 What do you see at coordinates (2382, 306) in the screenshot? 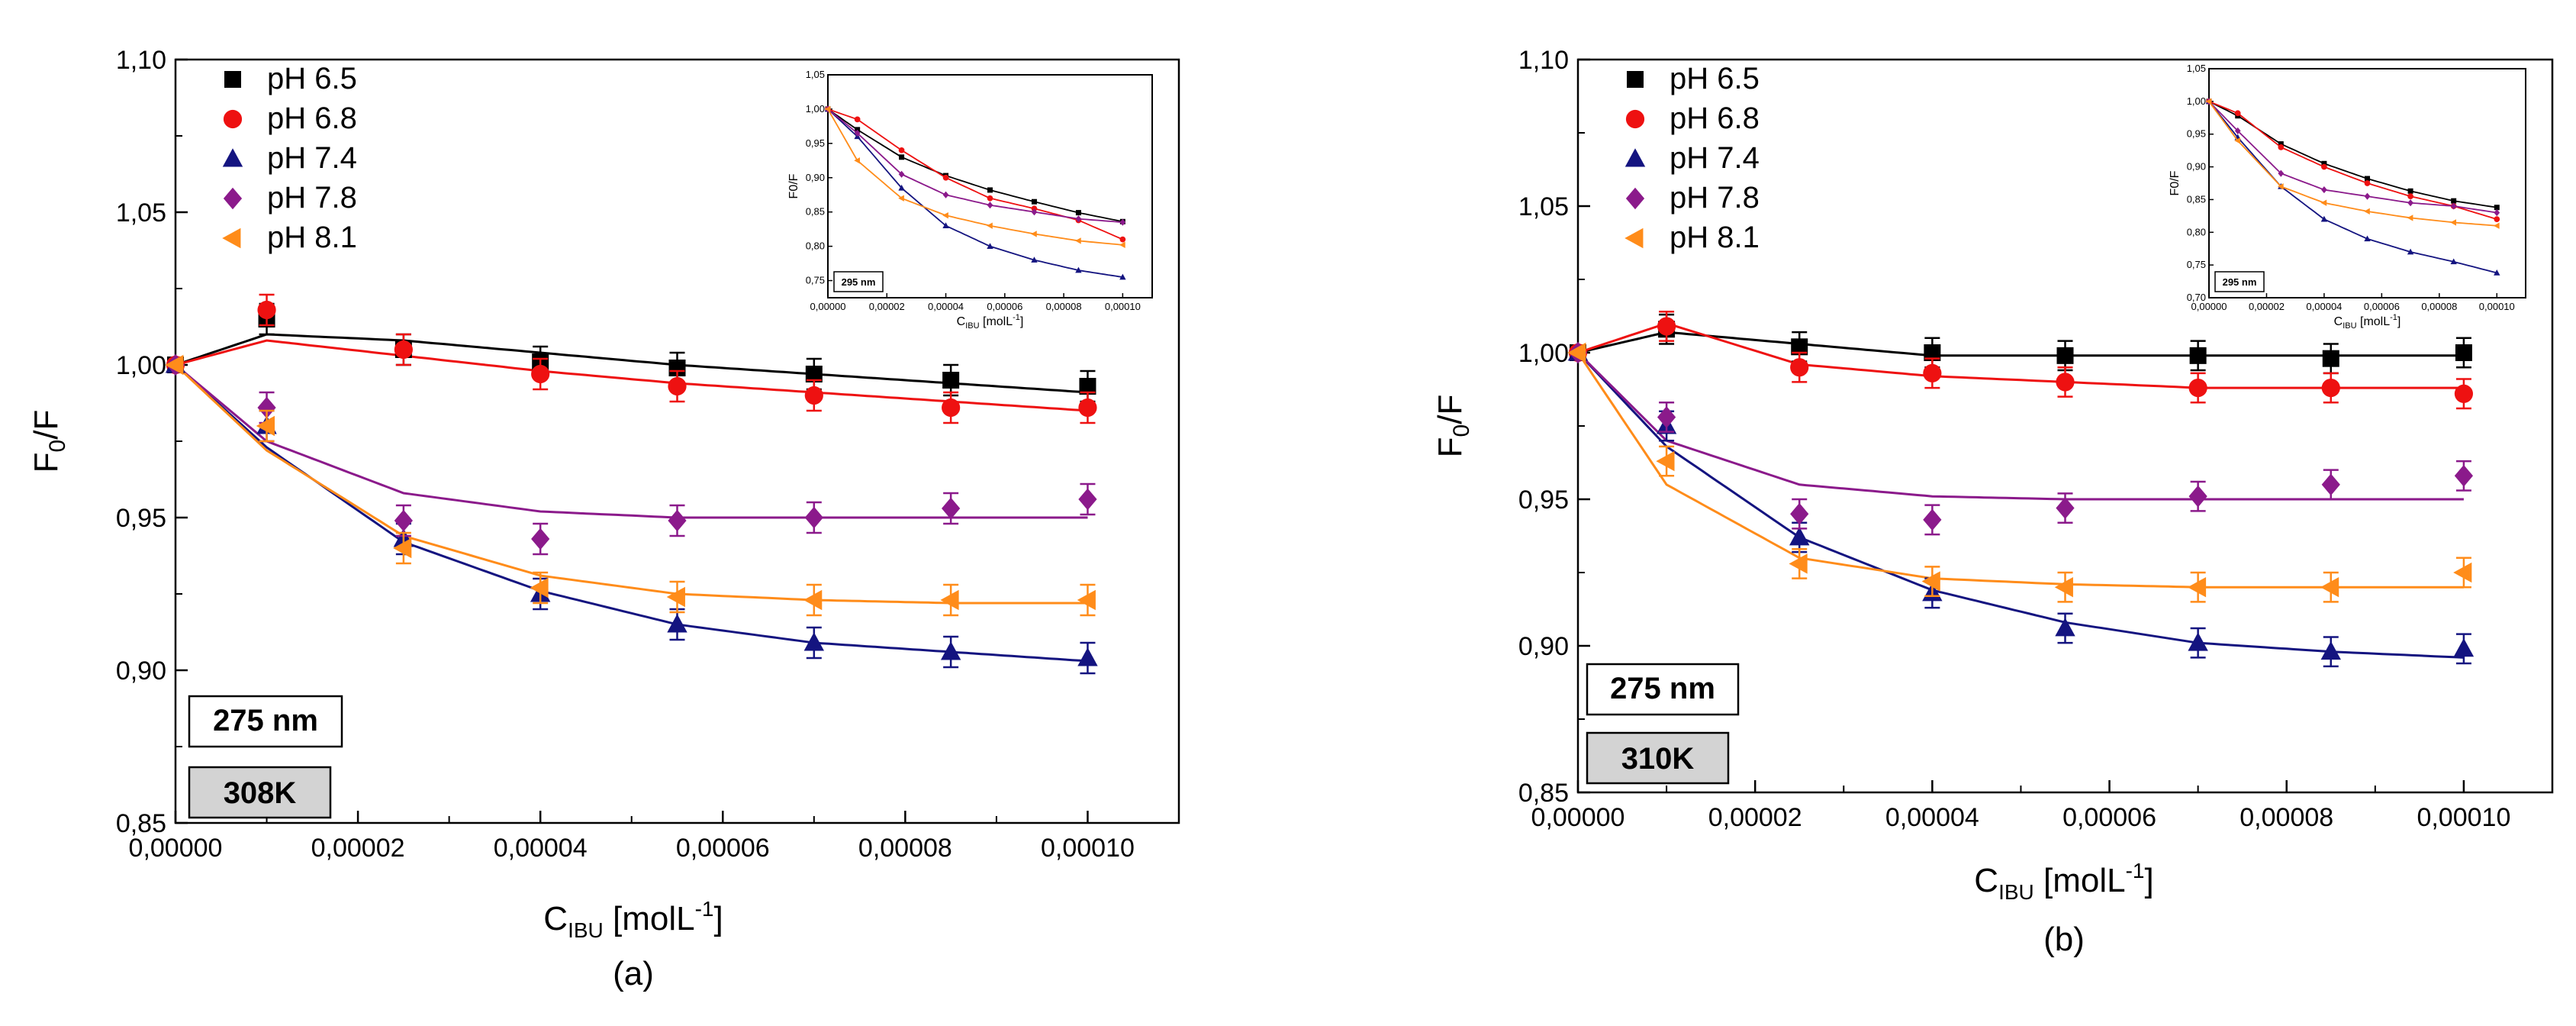
I see `inset-x-tick-label: 0,00006` at bounding box center [2382, 306].